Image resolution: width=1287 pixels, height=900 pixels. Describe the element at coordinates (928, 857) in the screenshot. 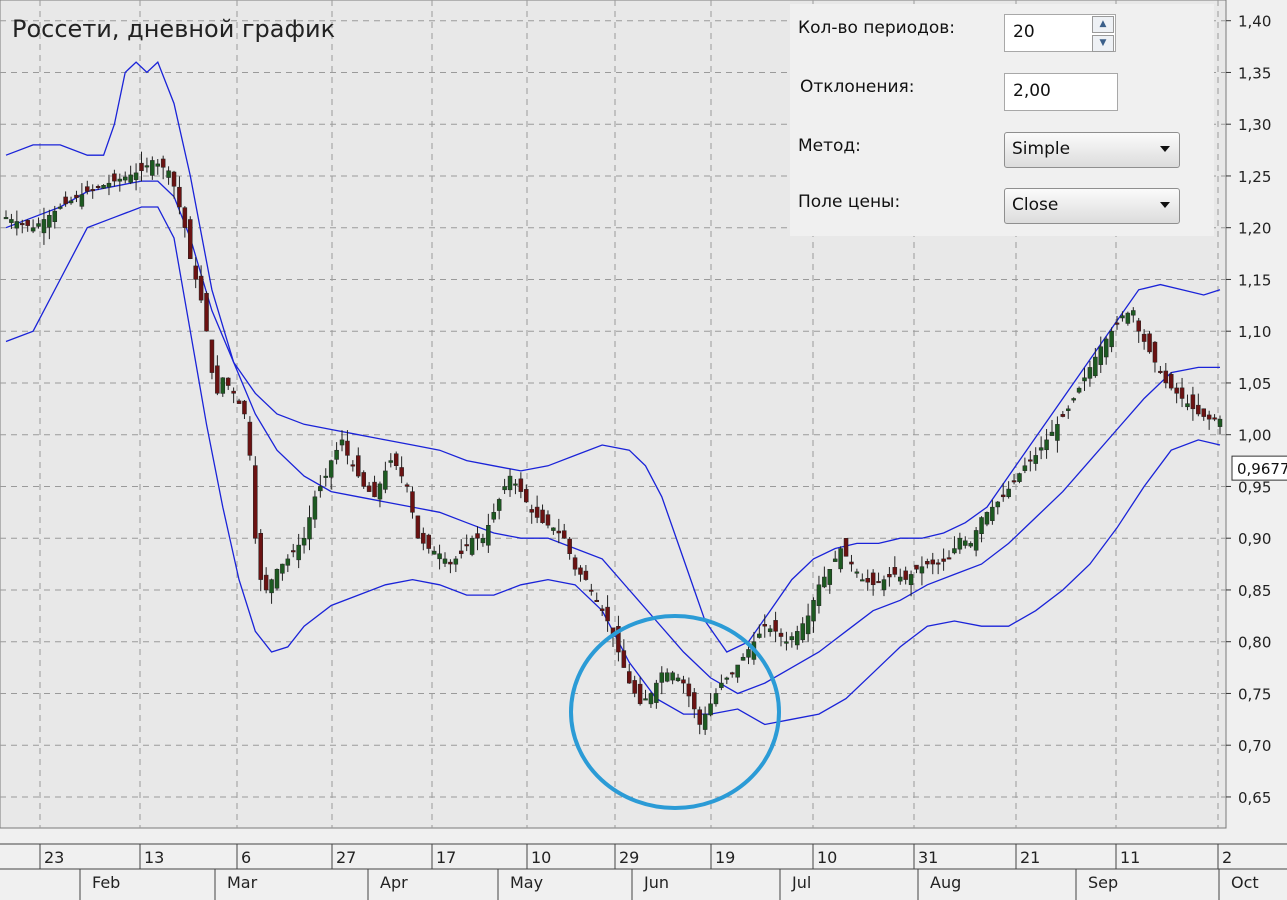

I see `x-day-label: 31` at that location.